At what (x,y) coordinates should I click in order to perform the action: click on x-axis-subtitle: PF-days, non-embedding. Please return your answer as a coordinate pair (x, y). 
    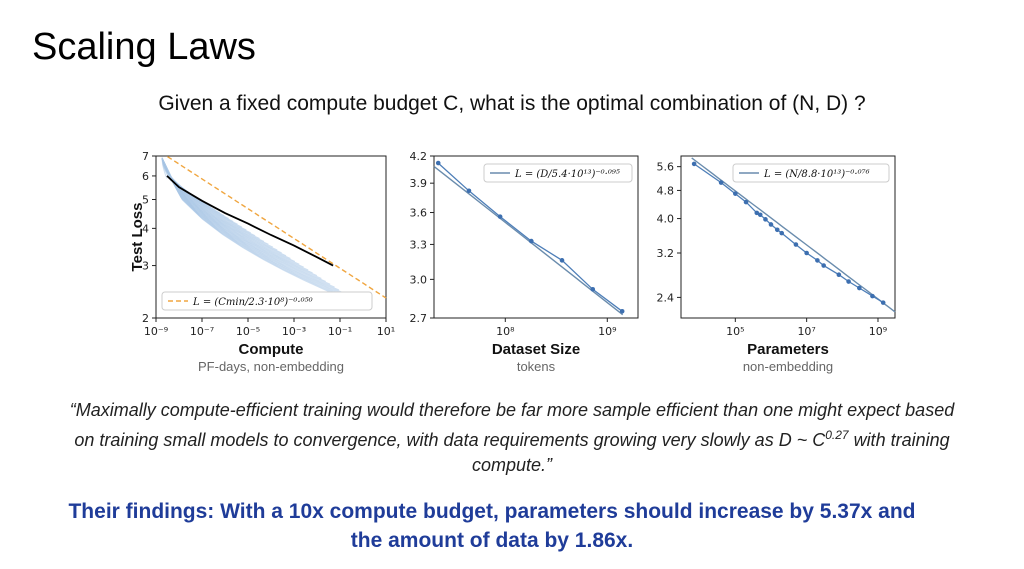
    Looking at the image, I should click on (271, 366).